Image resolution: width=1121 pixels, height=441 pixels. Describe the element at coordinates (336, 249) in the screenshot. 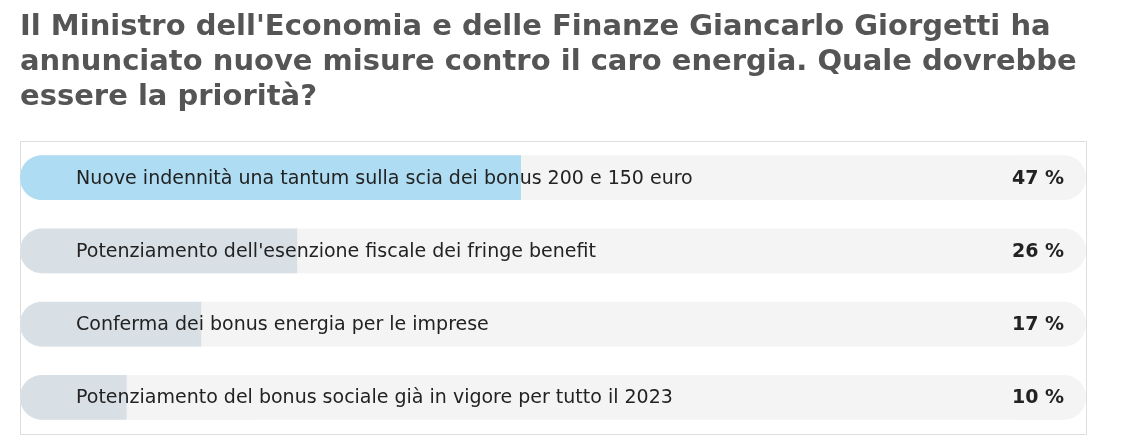

I see `y-tick-label: Potenziamento dell'esenzione fiscale dei fringe benefit` at that location.